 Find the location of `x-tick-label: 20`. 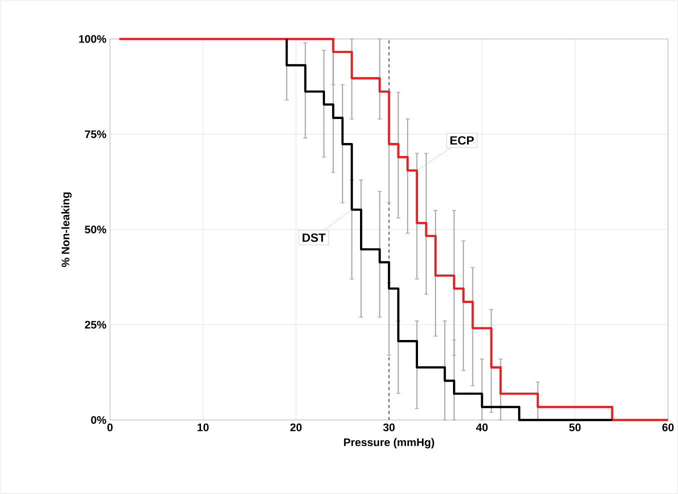

x-tick-label: 20 is located at coordinates (296, 428).